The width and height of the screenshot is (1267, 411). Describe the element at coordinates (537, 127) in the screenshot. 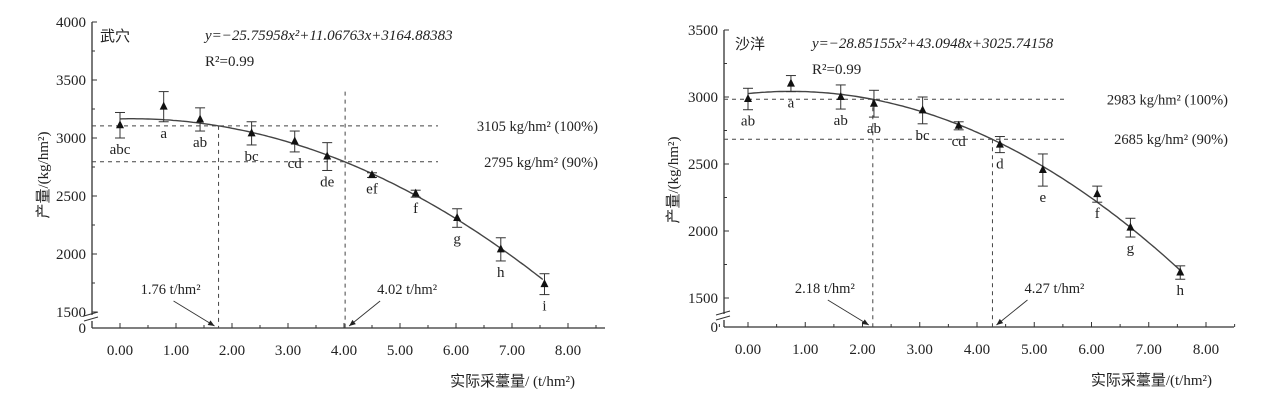

I see `threshold-label: 3105 kg/hm² (100%)` at that location.